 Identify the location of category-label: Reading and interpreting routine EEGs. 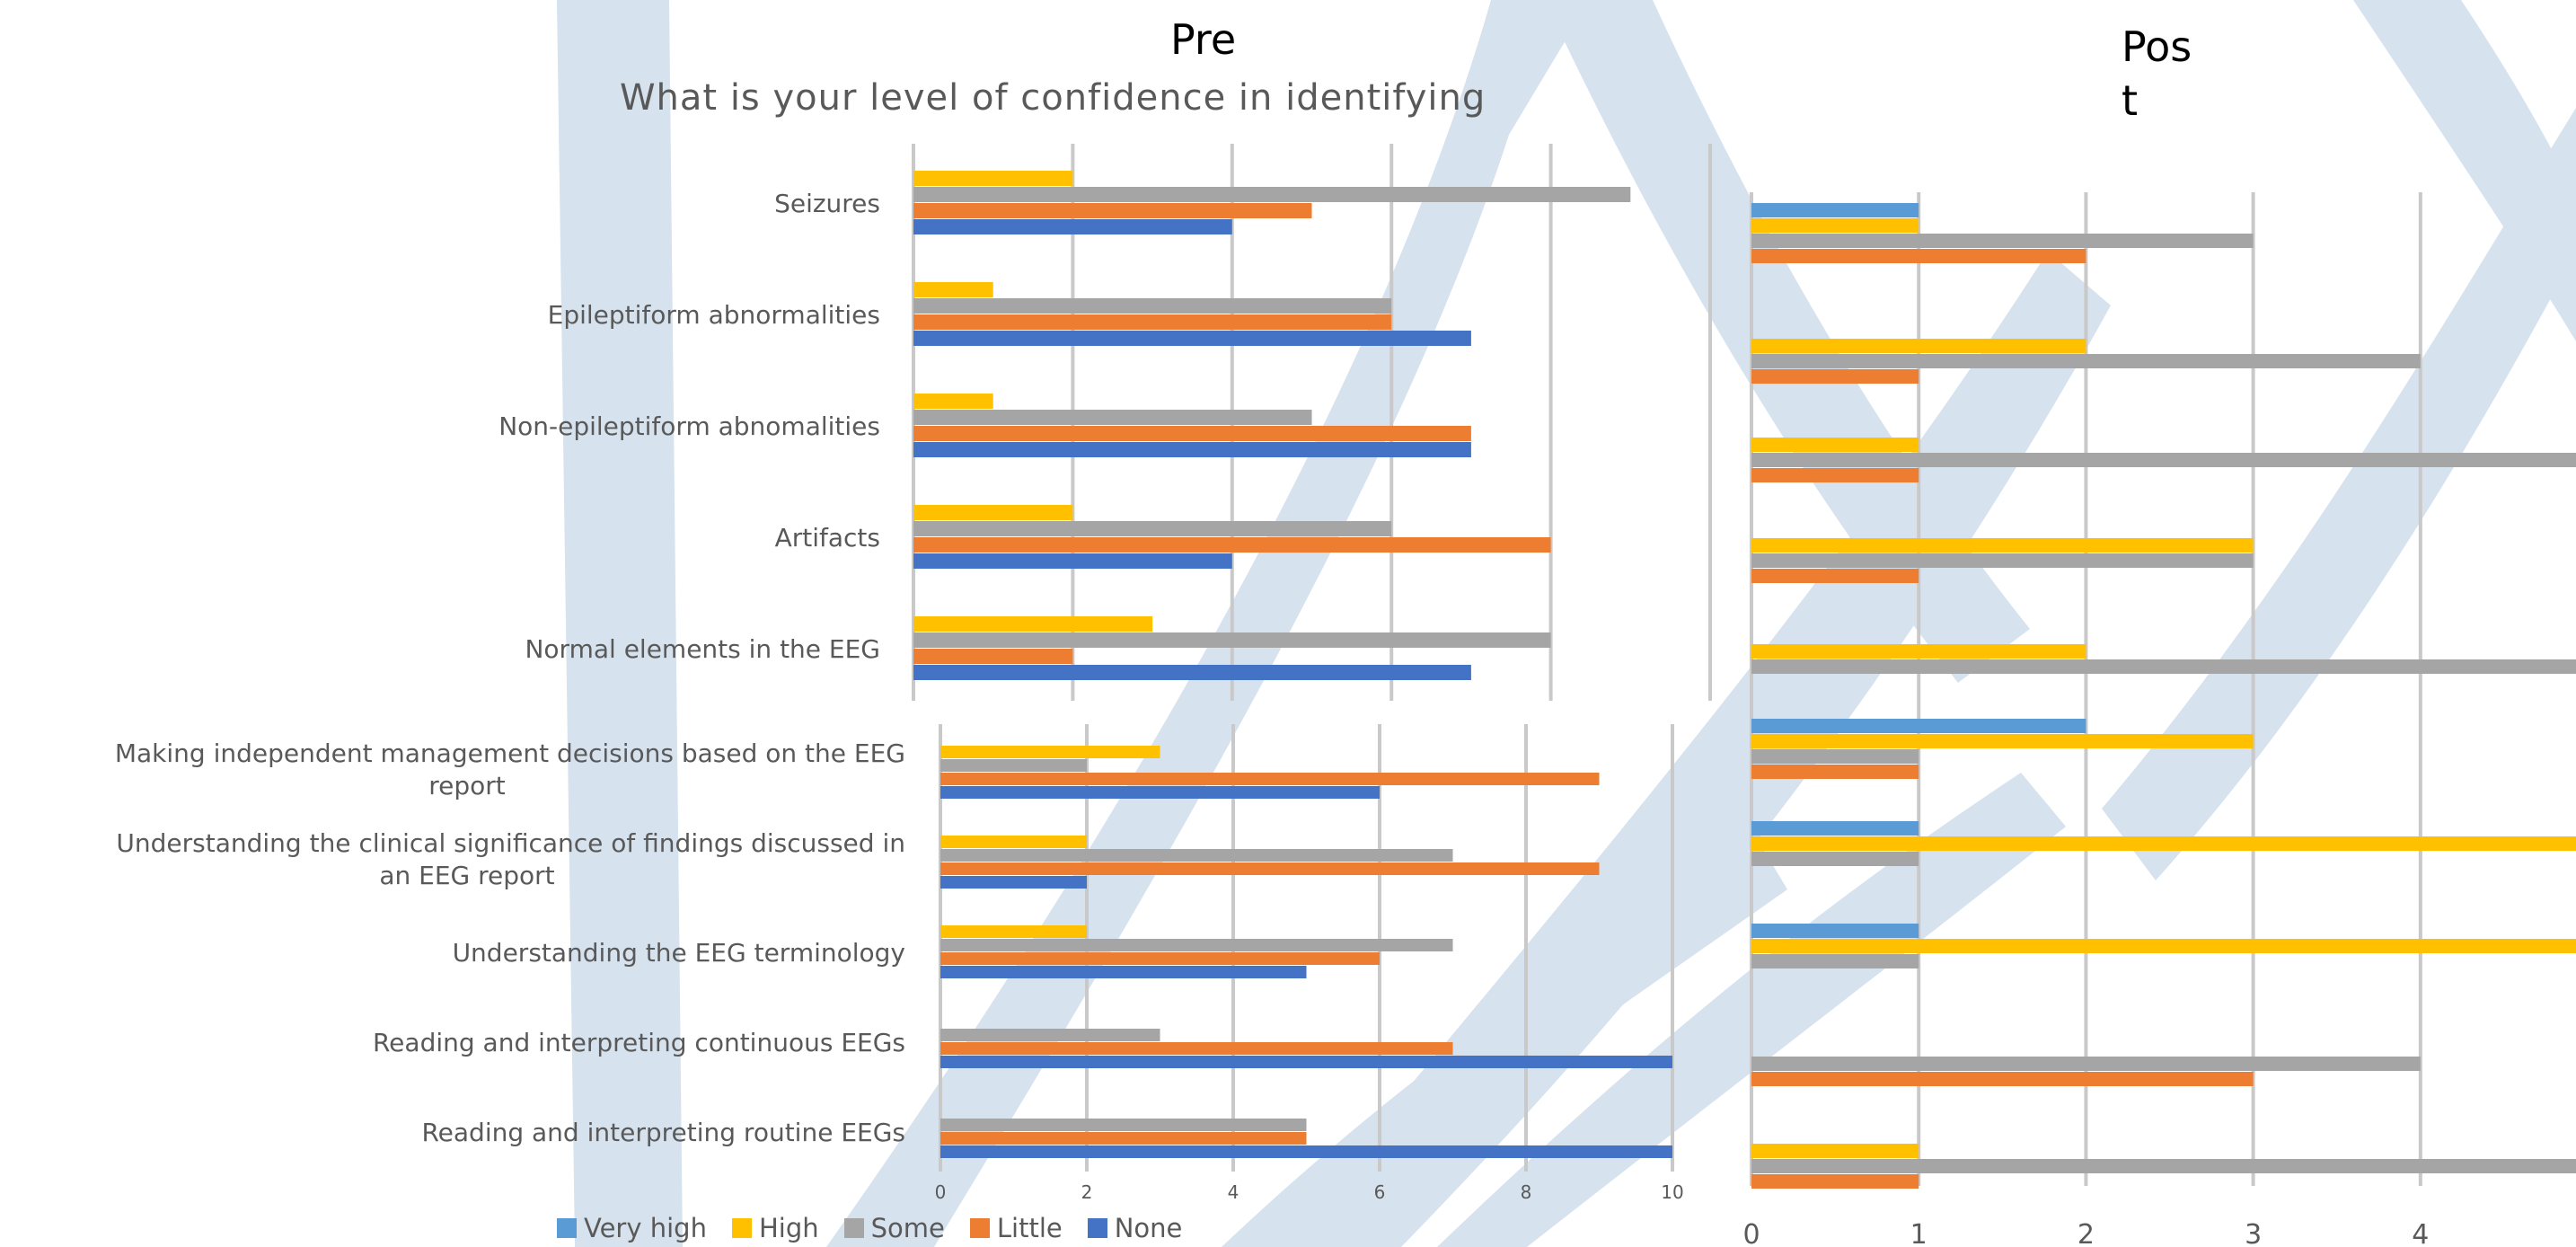
(663, 1133).